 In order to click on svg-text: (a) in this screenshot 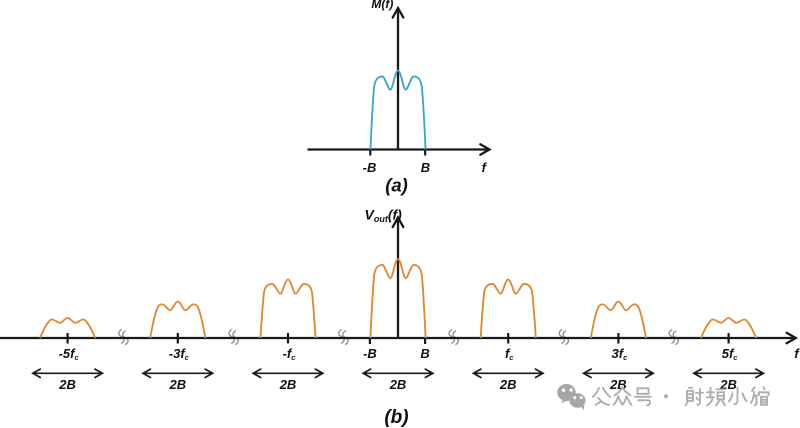, I will do `click(396, 185)`.